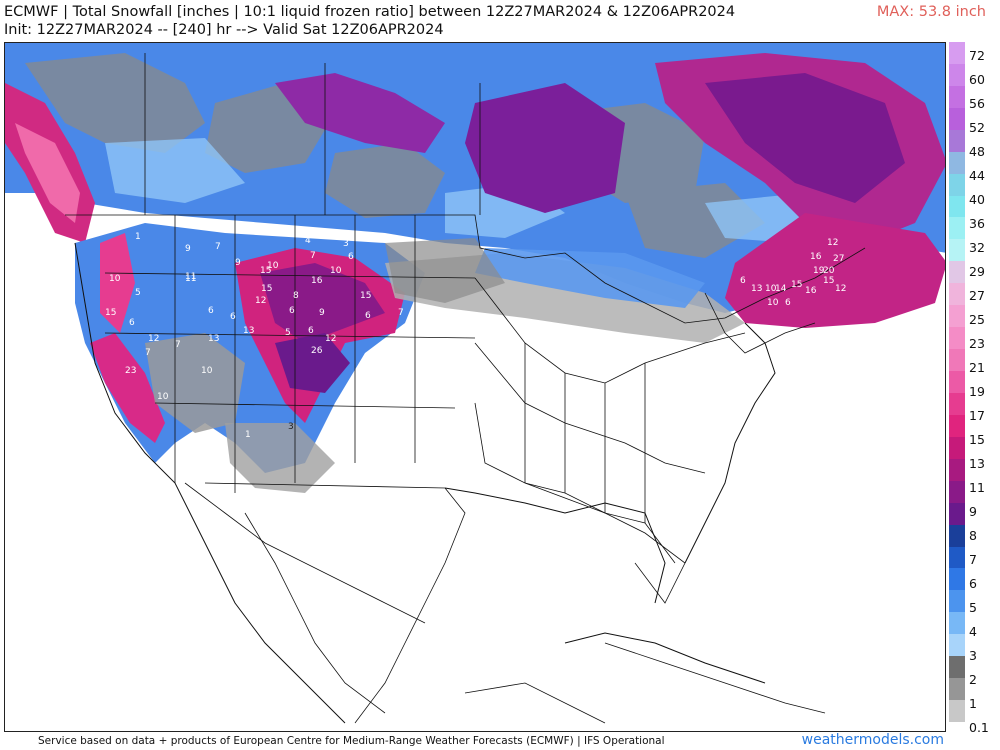 The image size is (1000, 750). Describe the element at coordinates (977, 271) in the screenshot. I see `color-legend-label: 29` at that location.